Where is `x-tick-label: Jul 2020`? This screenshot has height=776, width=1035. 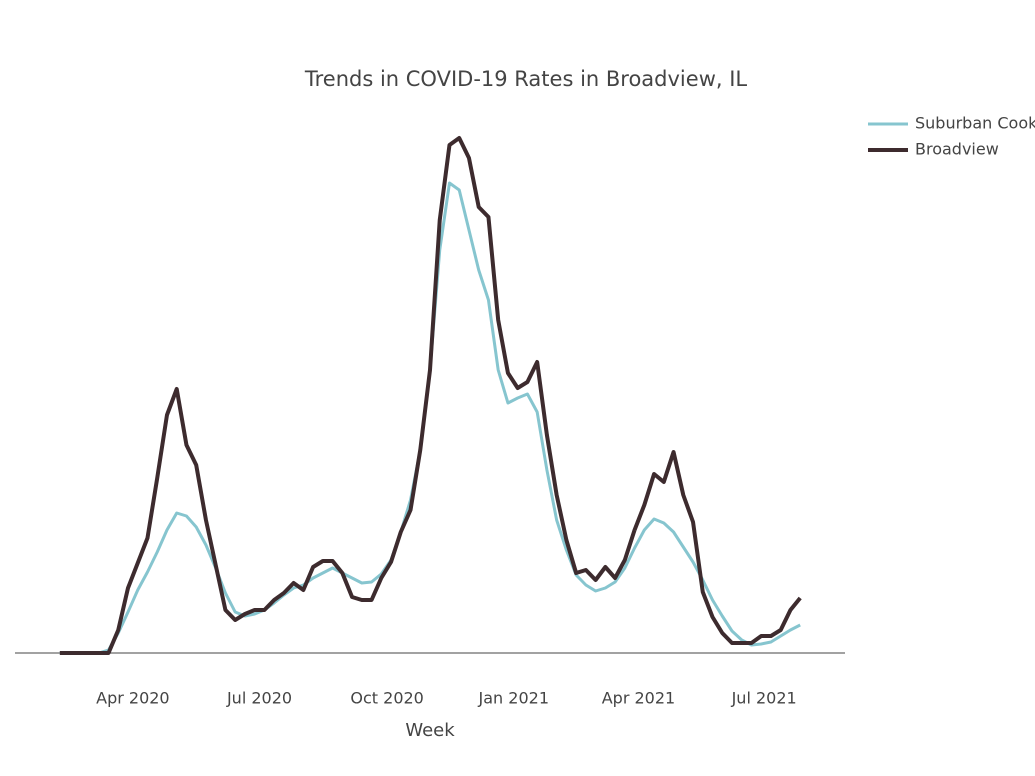 x-tick-label: Jul 2020 is located at coordinates (259, 698).